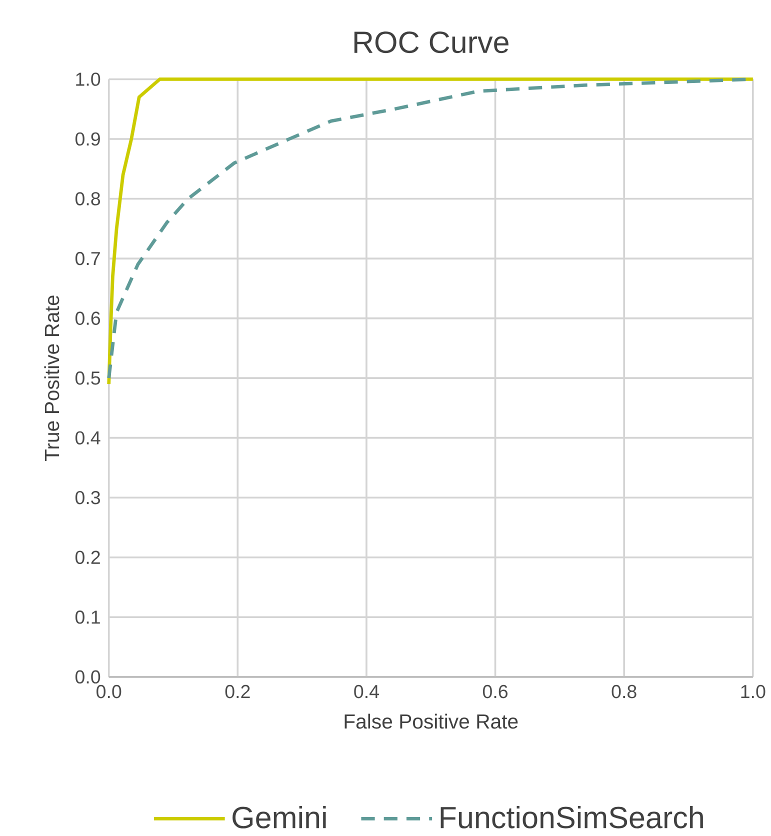 This screenshot has height=836, width=771. Describe the element at coordinates (88, 677) in the screenshot. I see `y-tick-label: 0.0` at that location.